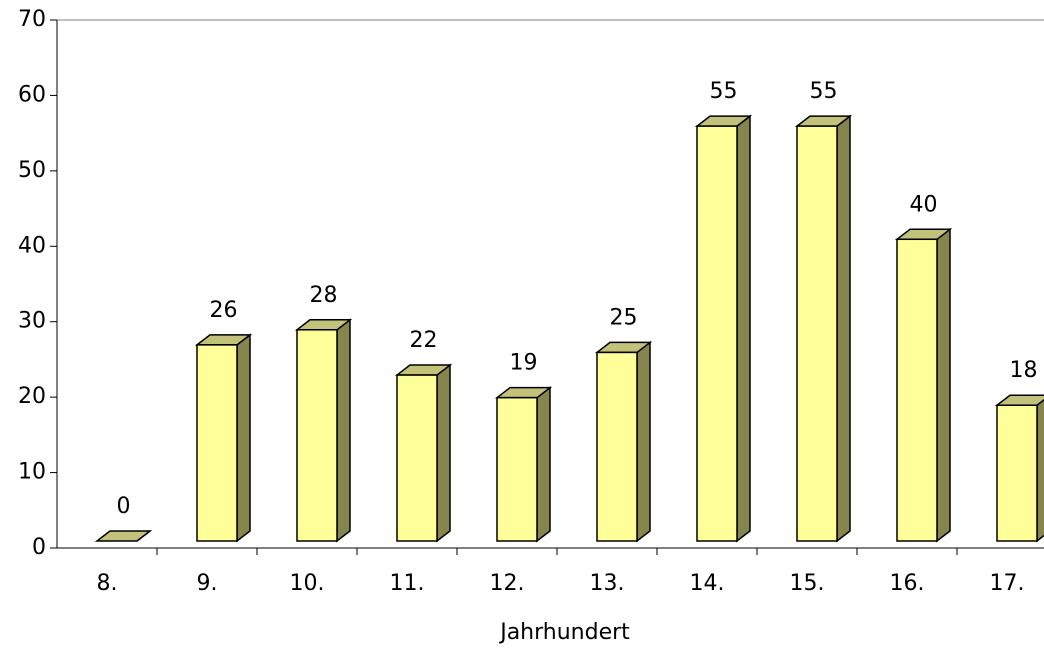 Image resolution: width=1044 pixels, height=648 pixels. I want to click on x-tick-label: 14., so click(707, 583).